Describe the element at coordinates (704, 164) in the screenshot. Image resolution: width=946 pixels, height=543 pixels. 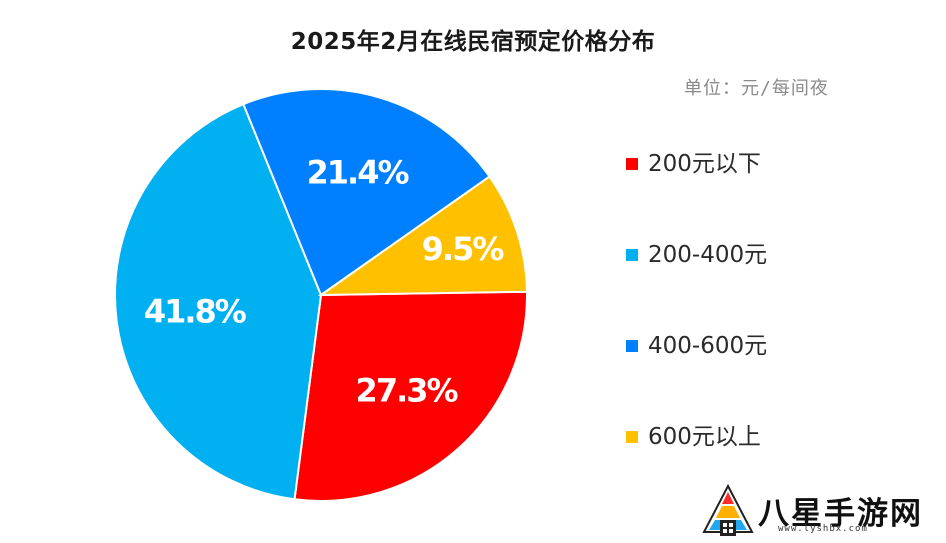
I see `legend-label-under-200: 200元以下` at that location.